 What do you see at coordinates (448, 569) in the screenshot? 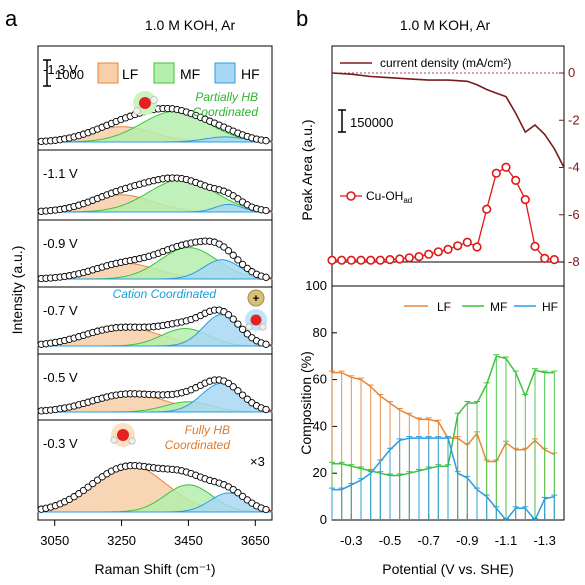
I see `panel-b-xlabel: Potential (V vs. SHE)` at bounding box center [448, 569].